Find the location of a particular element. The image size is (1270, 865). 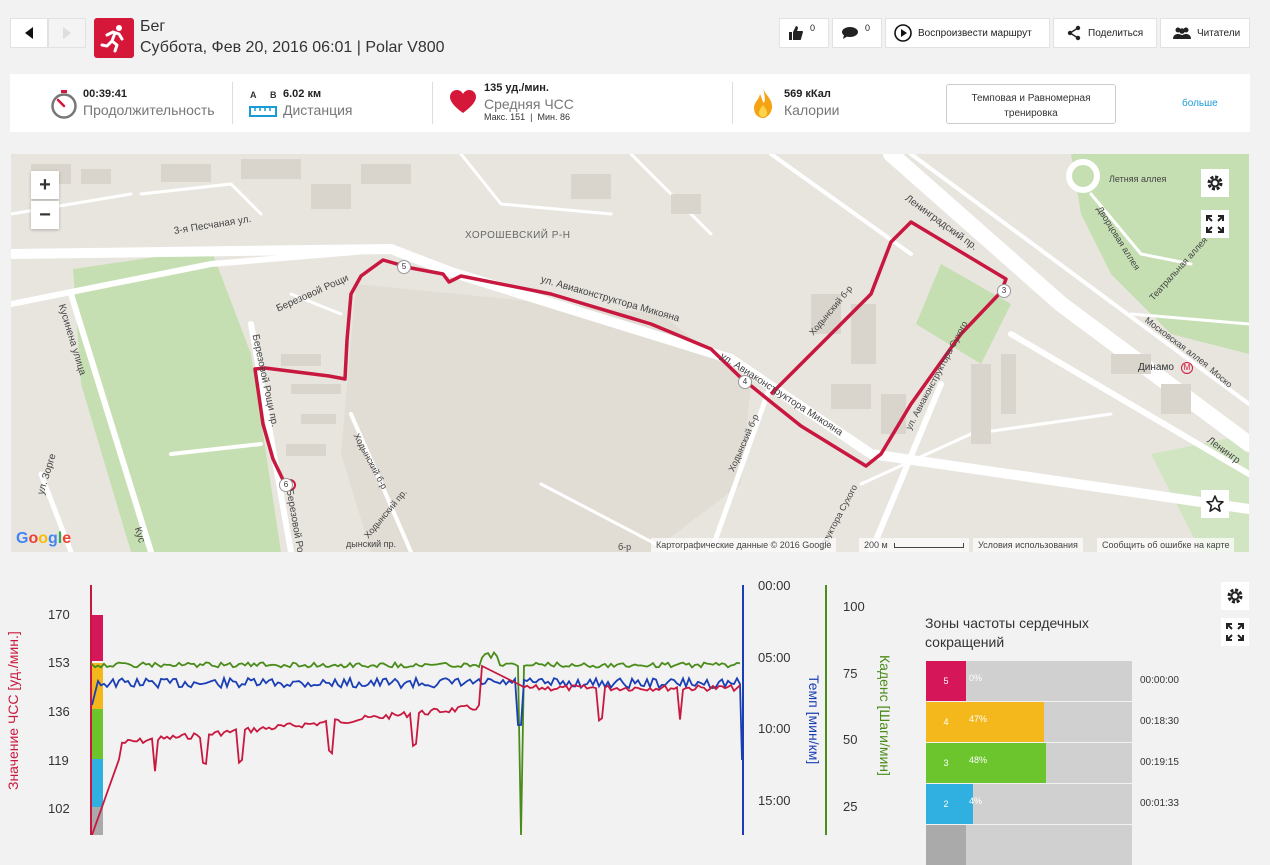

play-route-button: Воспроизвести маршрут is located at coordinates (967, 33).